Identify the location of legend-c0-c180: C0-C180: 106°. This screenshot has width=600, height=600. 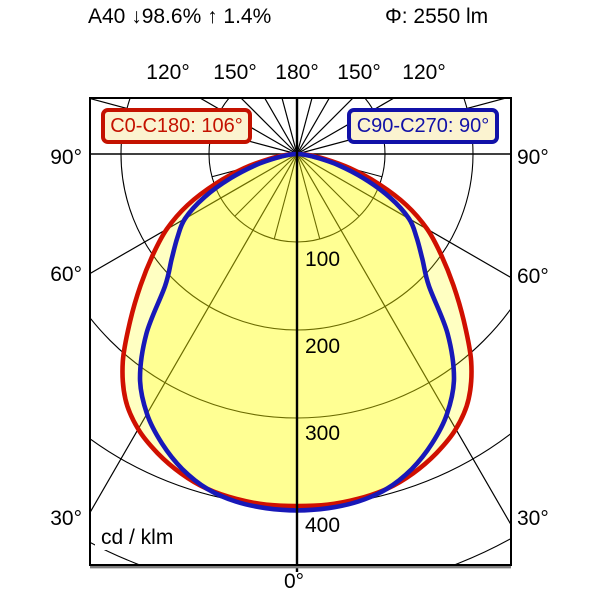
(176, 126).